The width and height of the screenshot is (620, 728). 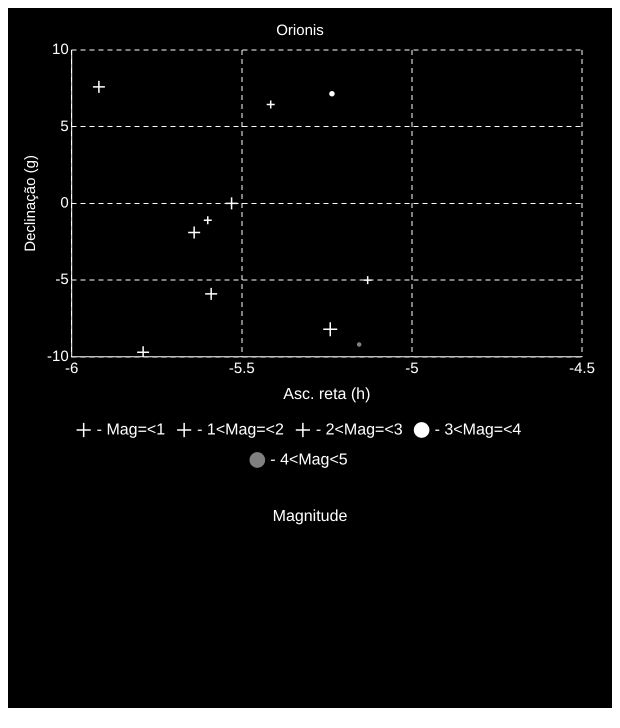 What do you see at coordinates (310, 517) in the screenshot?
I see `legend-title: Magnitude` at bounding box center [310, 517].